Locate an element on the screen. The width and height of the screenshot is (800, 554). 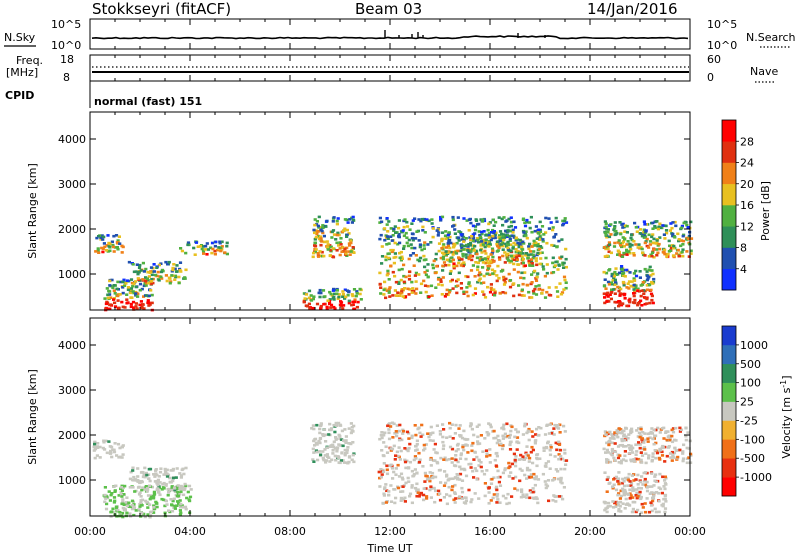
time-tick-label: 04:00 is located at coordinates (190, 531).